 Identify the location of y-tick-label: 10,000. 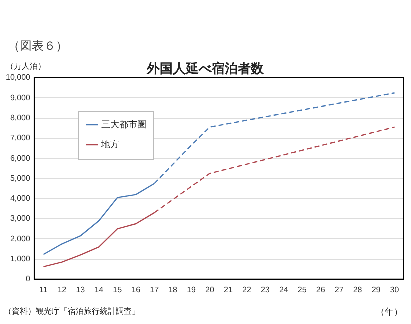
(19, 77).